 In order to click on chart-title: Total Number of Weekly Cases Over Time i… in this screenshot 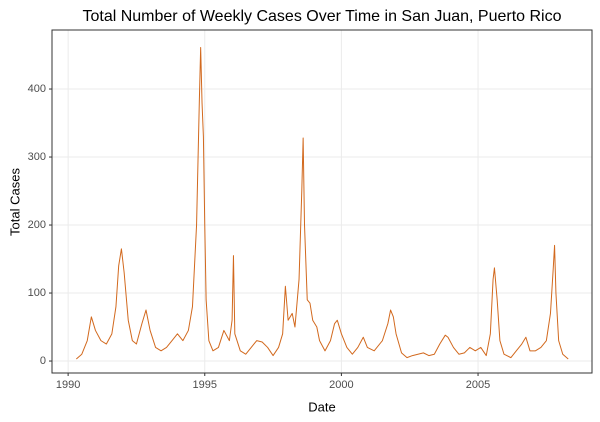, I will do `click(321, 16)`.